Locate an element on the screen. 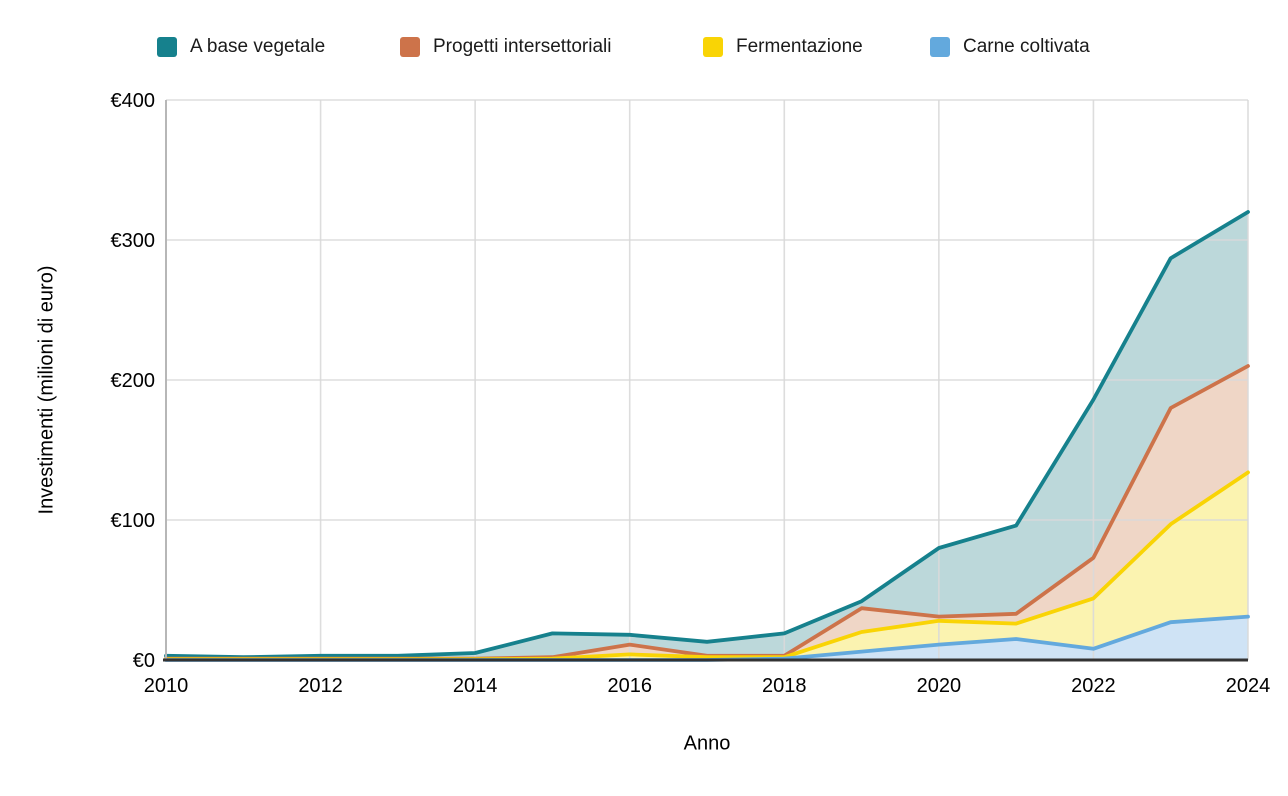 This screenshot has height=796, width=1288. x-tick-label: 2012 is located at coordinates (320, 686).